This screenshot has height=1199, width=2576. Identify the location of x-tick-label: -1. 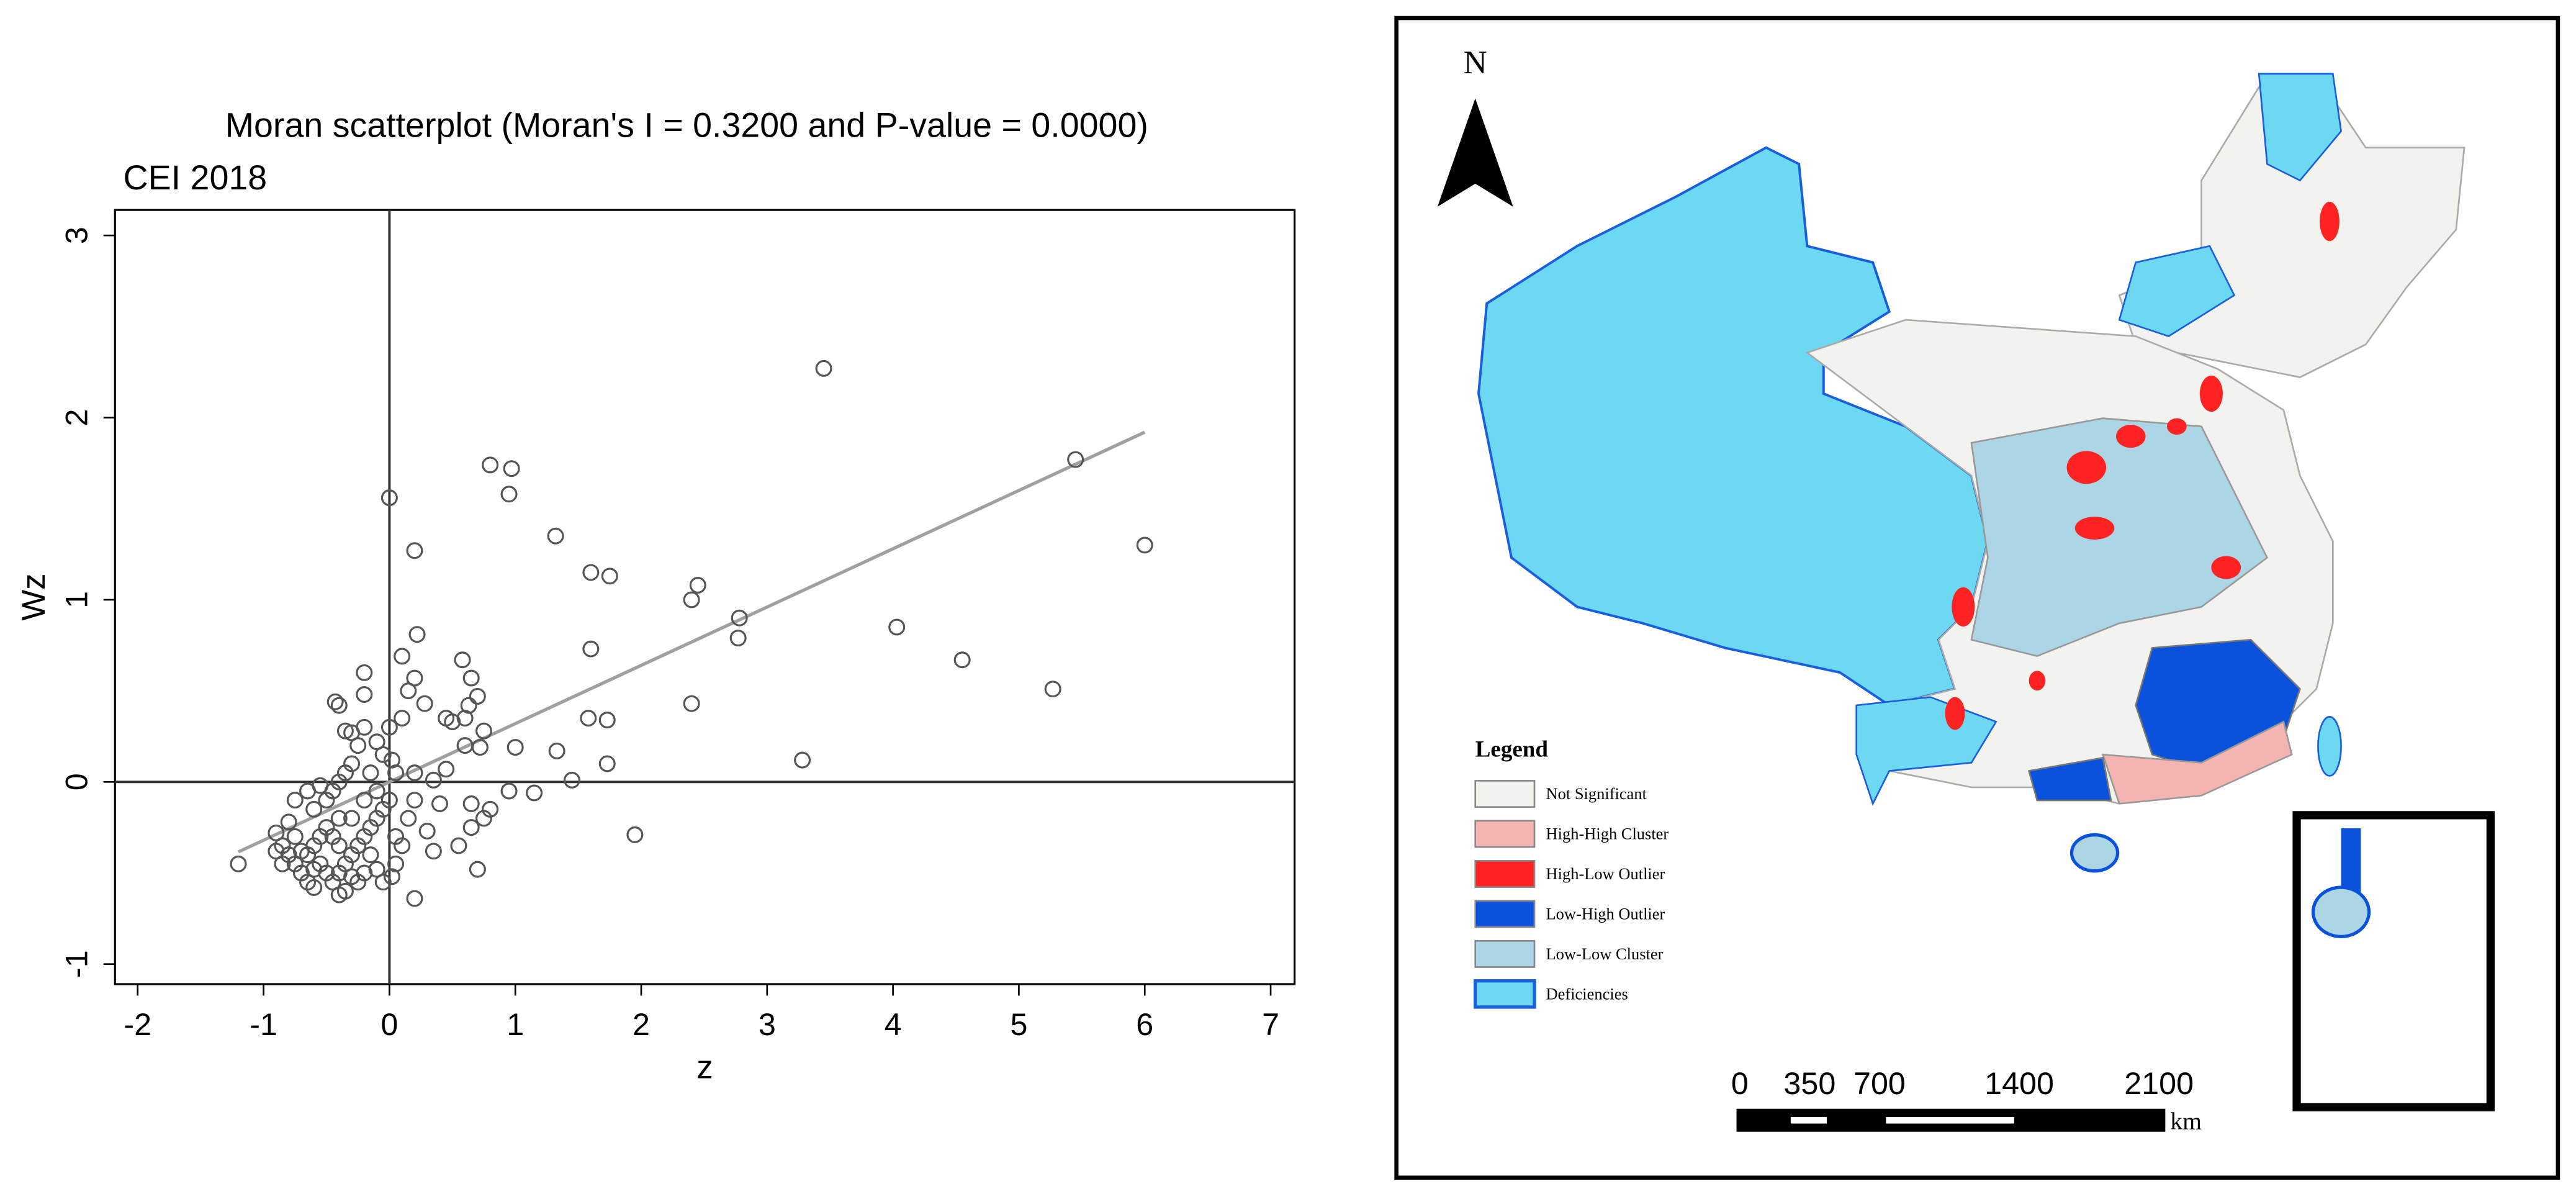
(263, 1024).